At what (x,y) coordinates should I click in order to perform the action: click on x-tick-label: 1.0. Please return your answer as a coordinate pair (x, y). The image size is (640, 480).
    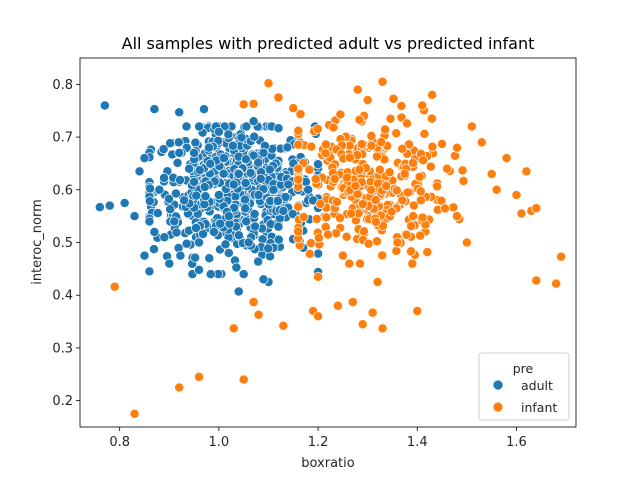
    Looking at the image, I should click on (219, 442).